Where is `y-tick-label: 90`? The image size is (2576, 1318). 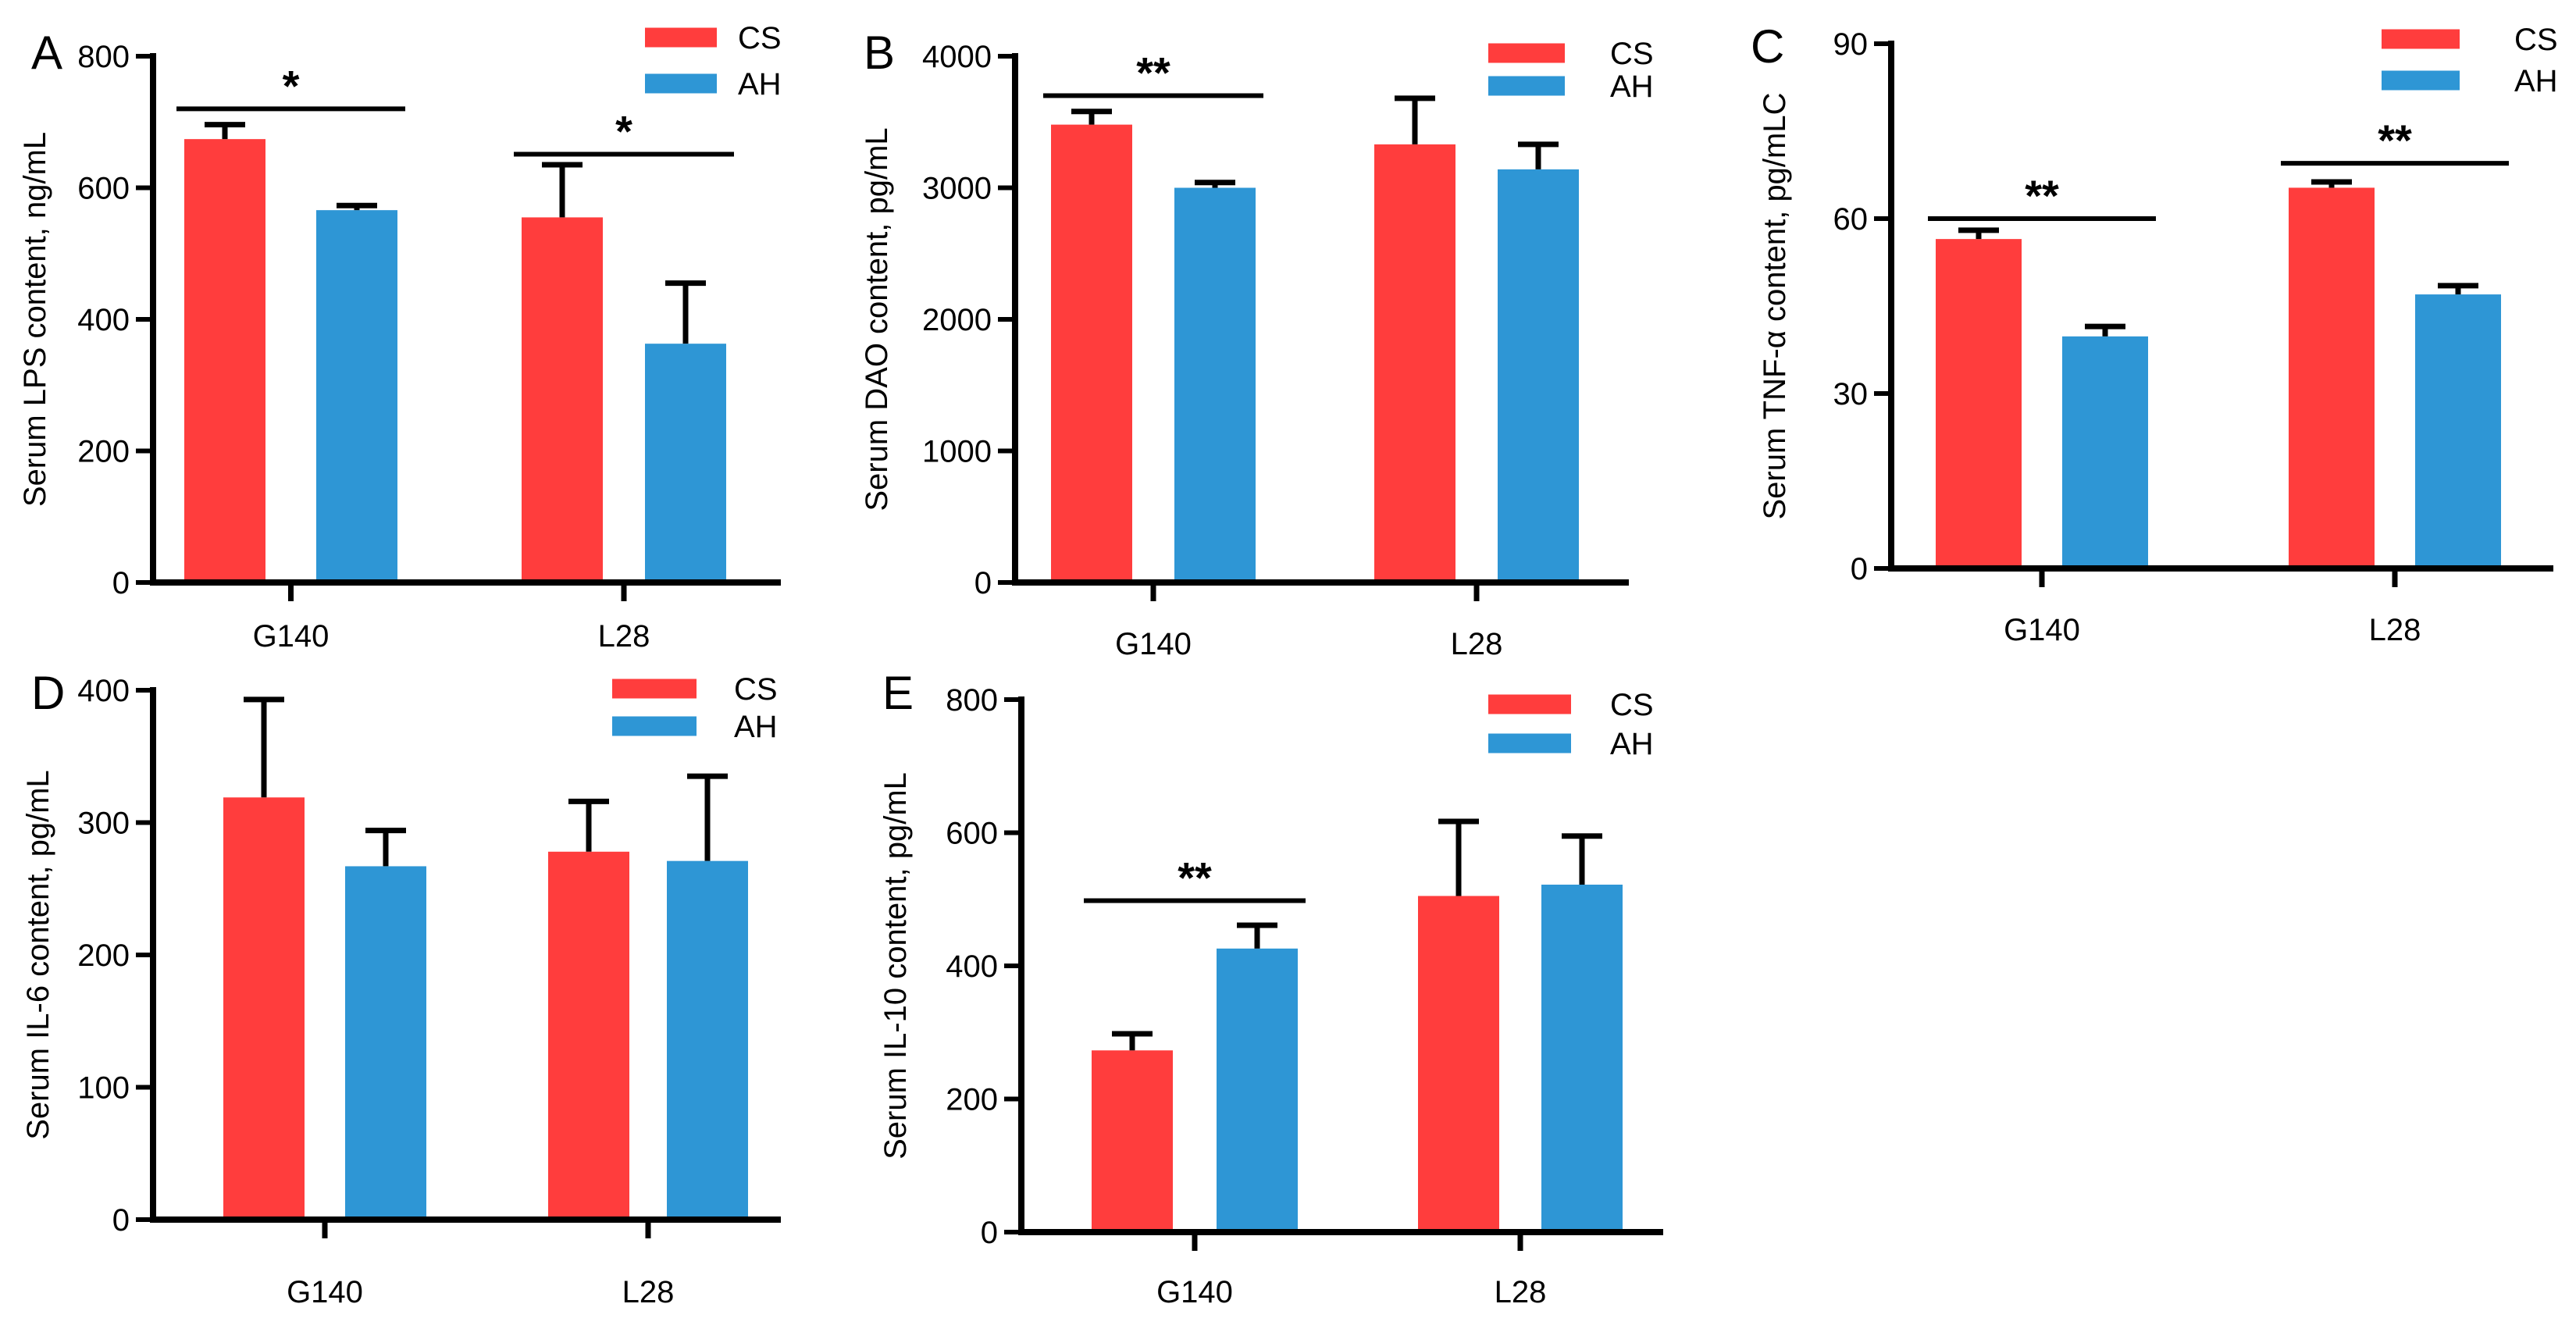
y-tick-label: 90 is located at coordinates (1851, 44).